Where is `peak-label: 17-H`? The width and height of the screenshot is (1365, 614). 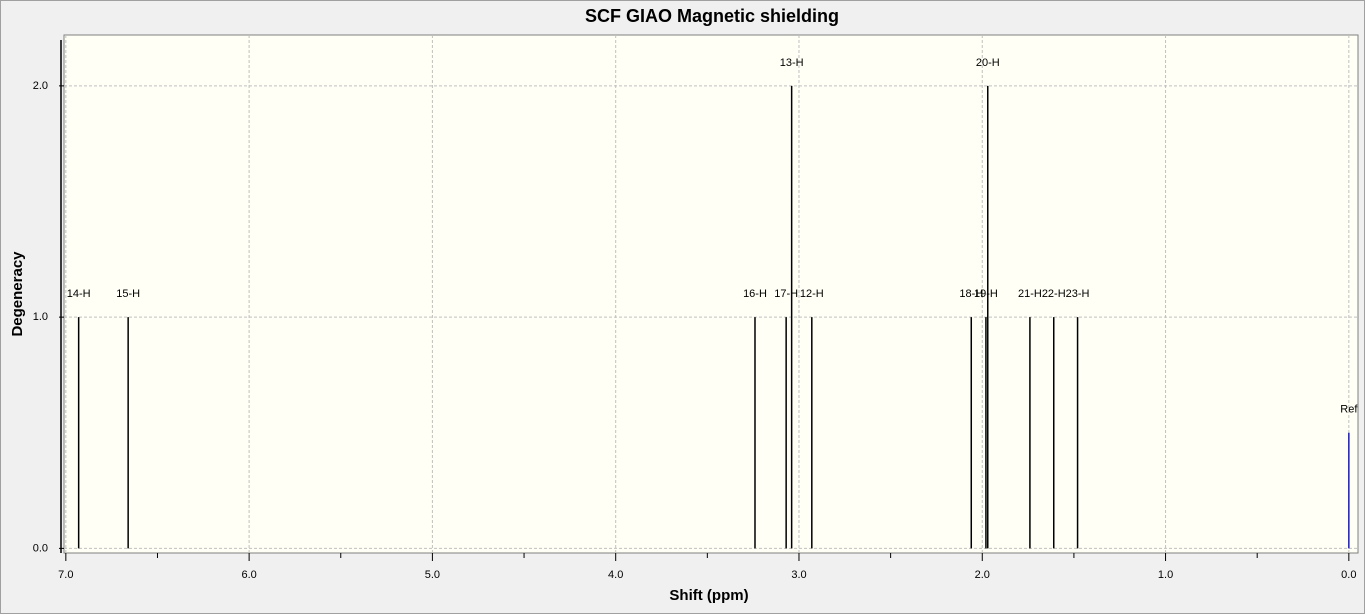 peak-label: 17-H is located at coordinates (786, 294).